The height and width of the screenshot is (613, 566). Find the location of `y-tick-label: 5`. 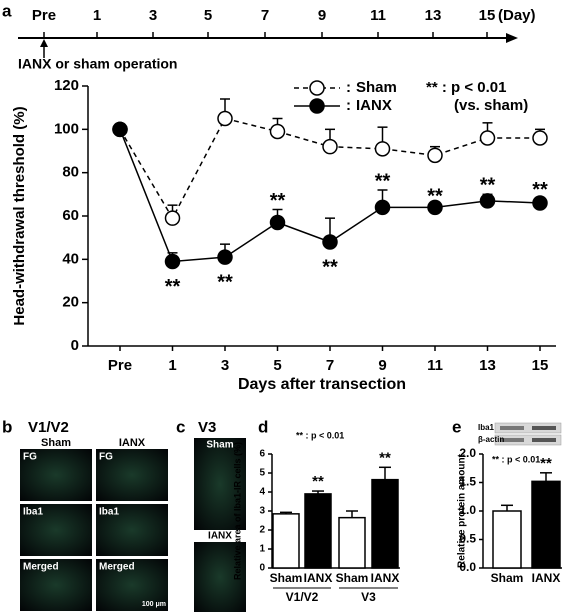

y-tick-label: 5 is located at coordinates (262, 473).